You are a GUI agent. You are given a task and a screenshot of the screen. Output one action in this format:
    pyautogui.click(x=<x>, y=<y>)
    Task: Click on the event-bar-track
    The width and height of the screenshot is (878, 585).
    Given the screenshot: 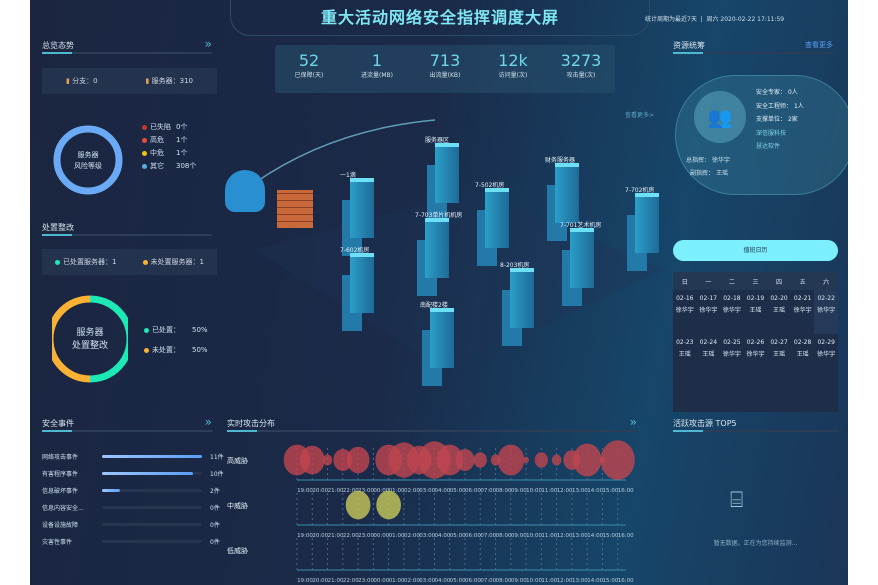 What is the action you would take?
    pyautogui.click(x=152, y=541)
    